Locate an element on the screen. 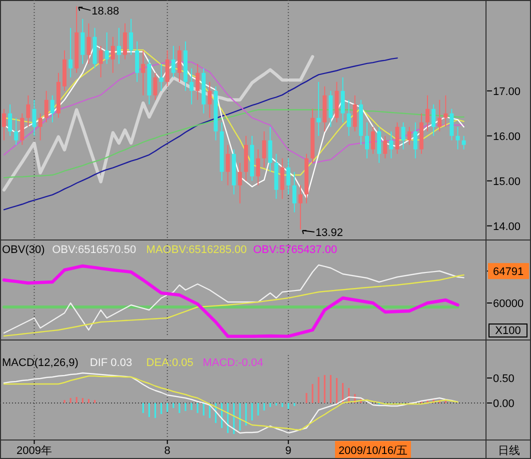 The image size is (531, 459). text: 2009/10/16/五 is located at coordinates (373, 451).